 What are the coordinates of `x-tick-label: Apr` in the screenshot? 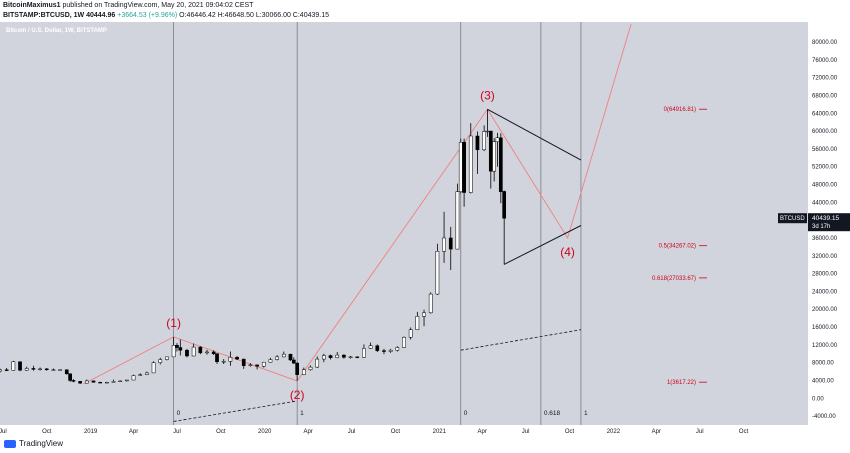 It's located at (133, 432).